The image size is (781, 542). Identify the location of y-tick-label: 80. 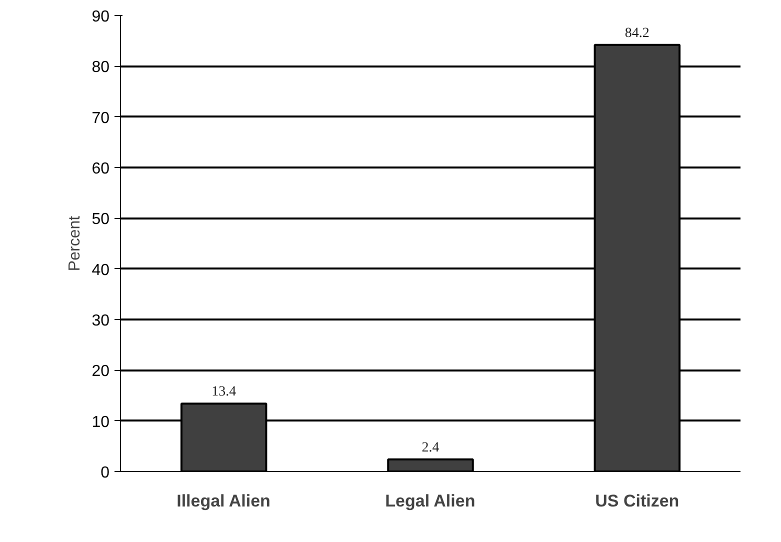
(101, 67).